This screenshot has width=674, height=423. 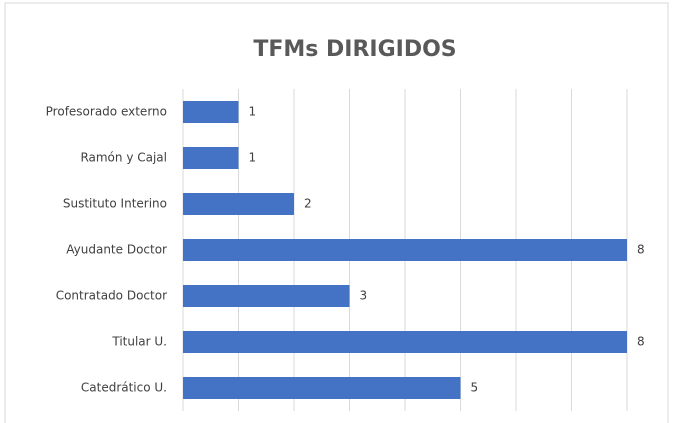 I want to click on y-tick-label: Titular U., so click(x=139, y=342).